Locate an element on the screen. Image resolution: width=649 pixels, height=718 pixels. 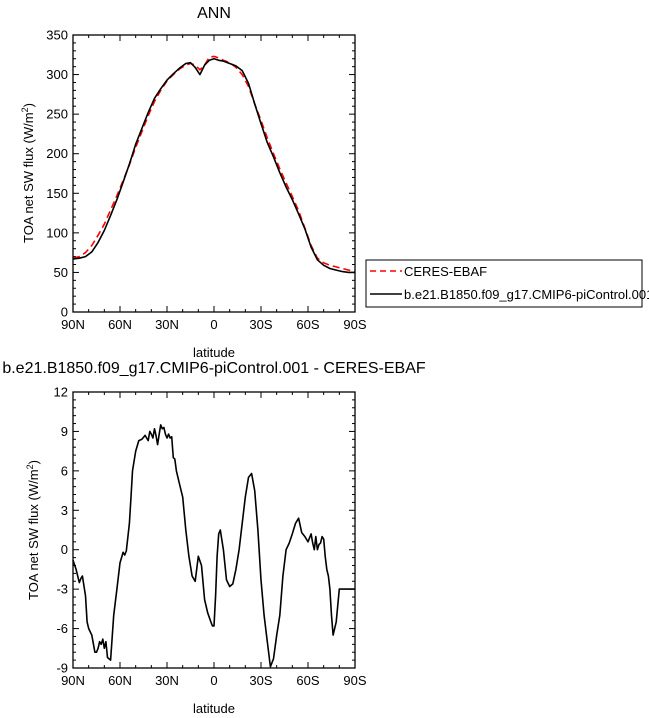
top-chart-x-tick-label: 90N is located at coordinates (73, 324).